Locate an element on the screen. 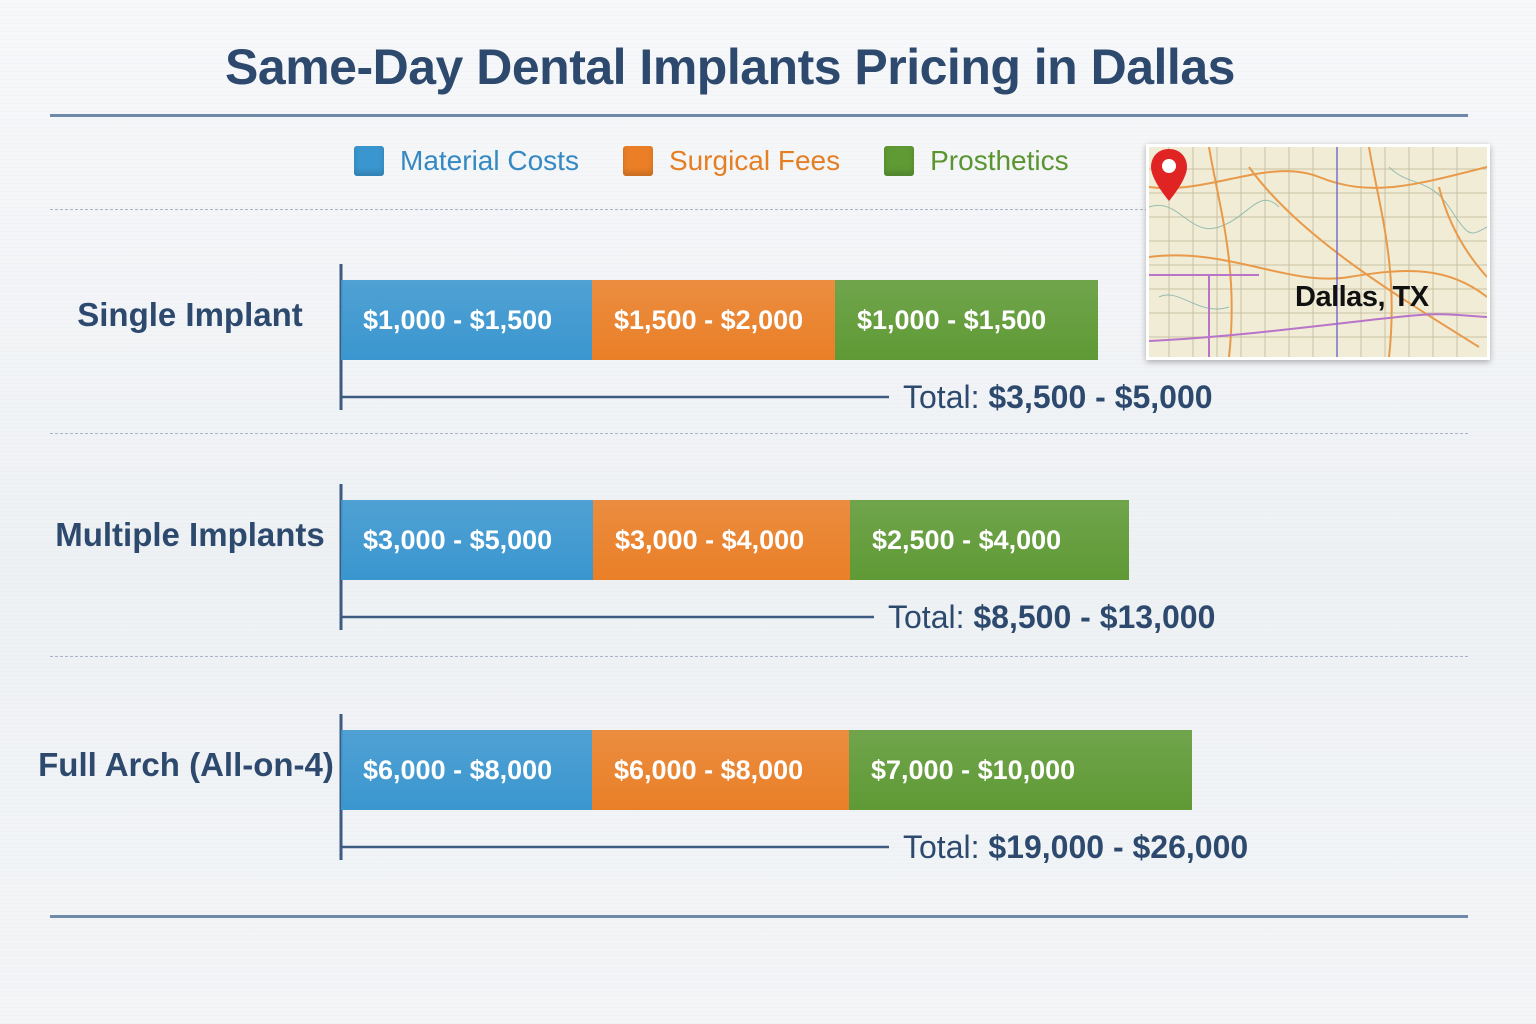 The height and width of the screenshot is (1024, 1536). category-label: Multiple Implants is located at coordinates (190, 534).